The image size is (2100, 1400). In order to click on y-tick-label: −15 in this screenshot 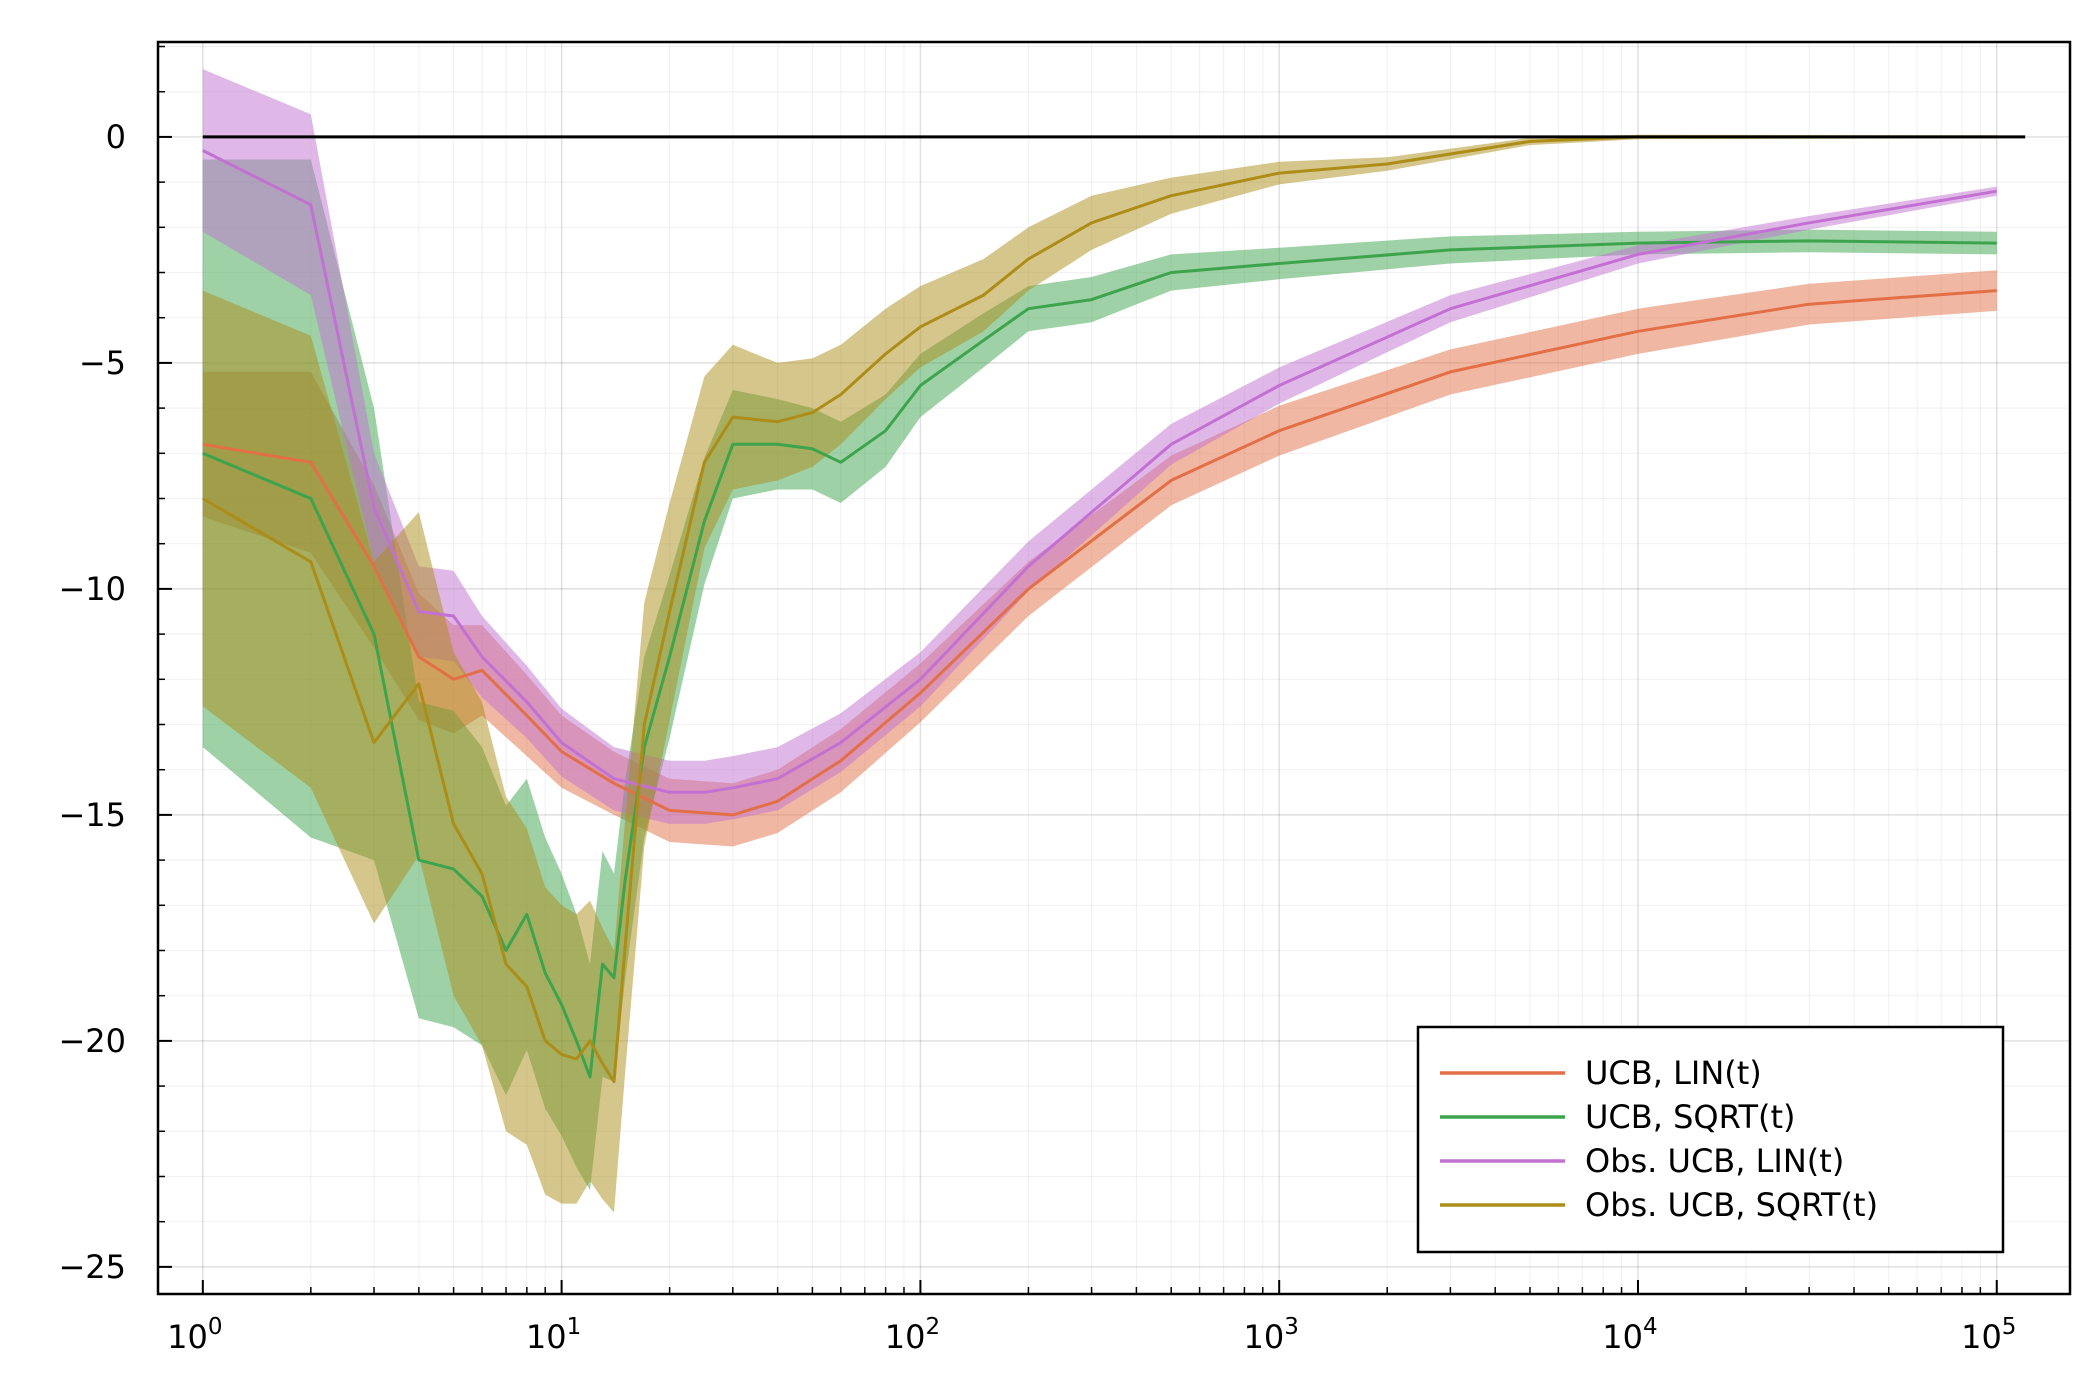, I will do `click(92, 815)`.